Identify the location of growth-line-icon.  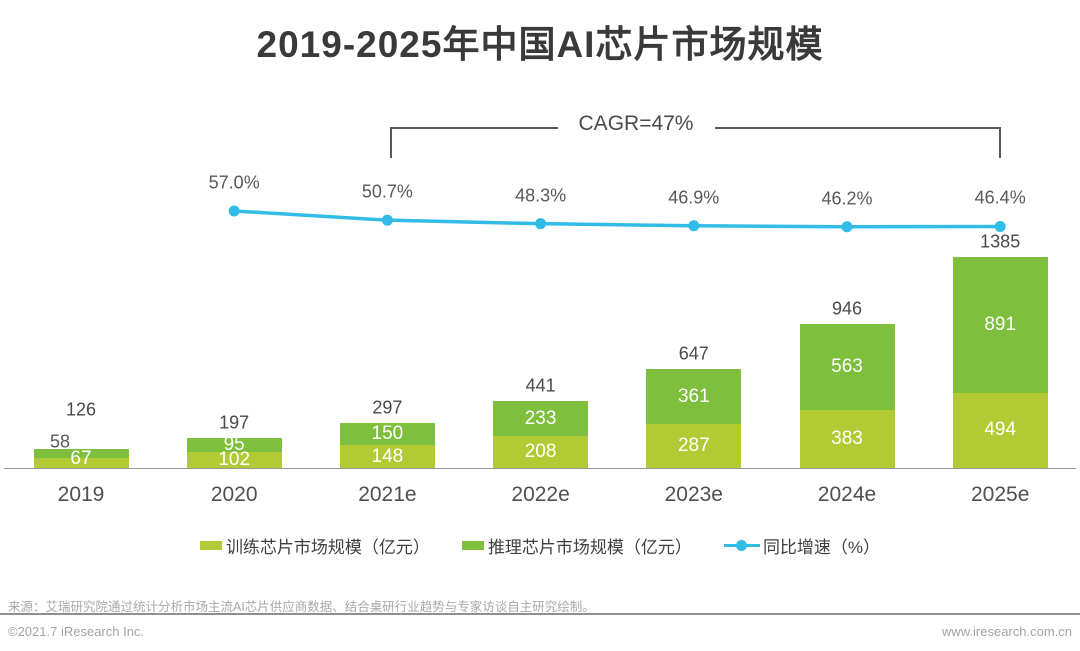
(741, 545).